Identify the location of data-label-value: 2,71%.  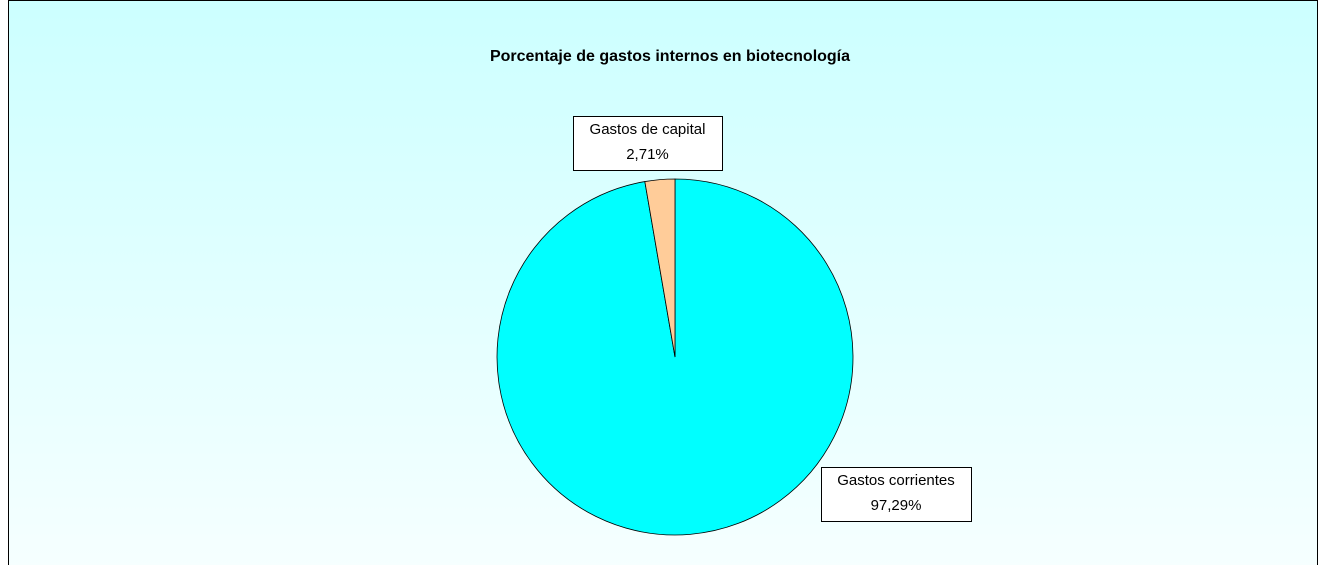
(647, 154).